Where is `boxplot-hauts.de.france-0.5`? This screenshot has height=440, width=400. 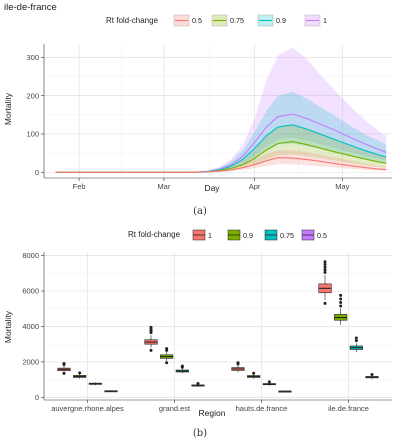 boxplot-hauts.de.france-0.5 is located at coordinates (285, 391).